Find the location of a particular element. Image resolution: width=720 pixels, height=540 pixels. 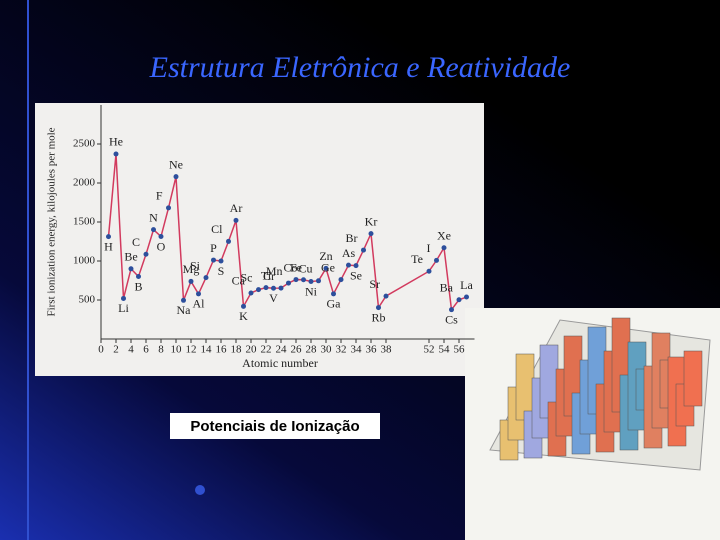

point-label: Mn is located at coordinates (274, 271).